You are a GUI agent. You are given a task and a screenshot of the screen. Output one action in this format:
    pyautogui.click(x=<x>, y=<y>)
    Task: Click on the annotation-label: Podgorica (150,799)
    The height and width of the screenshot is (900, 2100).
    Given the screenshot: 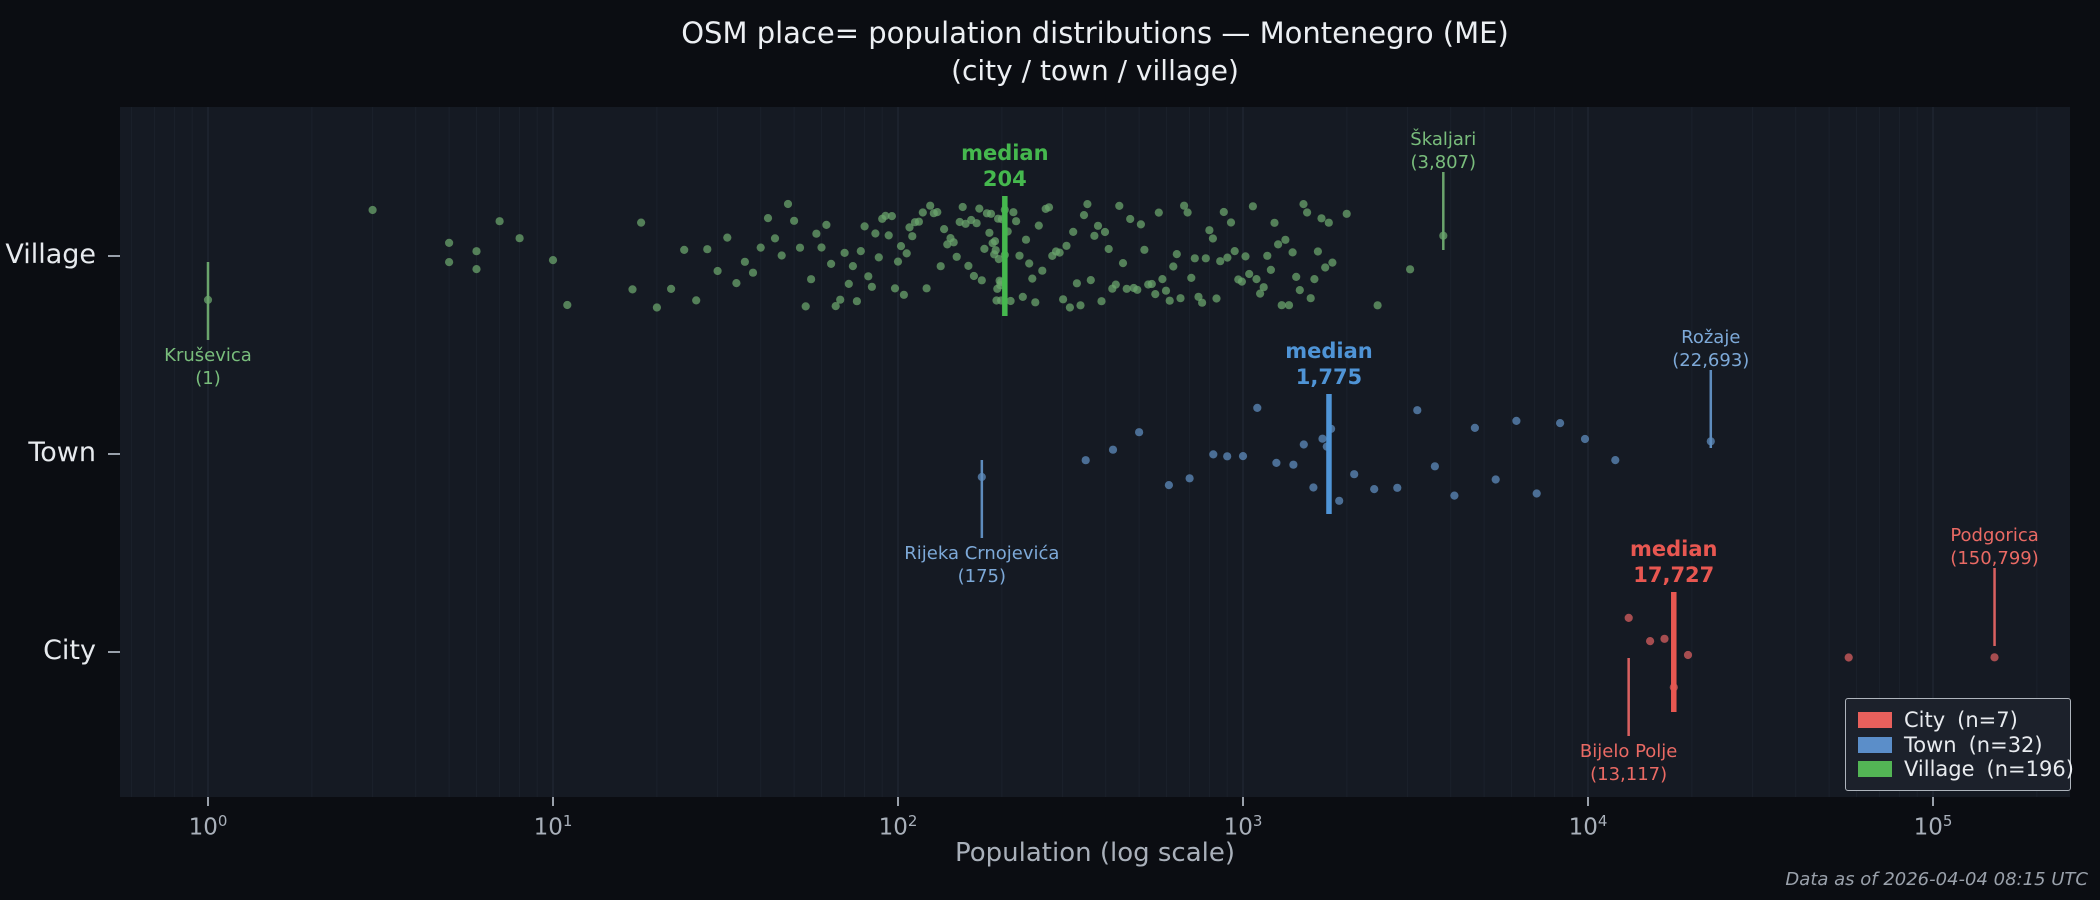 What is the action you would take?
    pyautogui.click(x=1994, y=547)
    